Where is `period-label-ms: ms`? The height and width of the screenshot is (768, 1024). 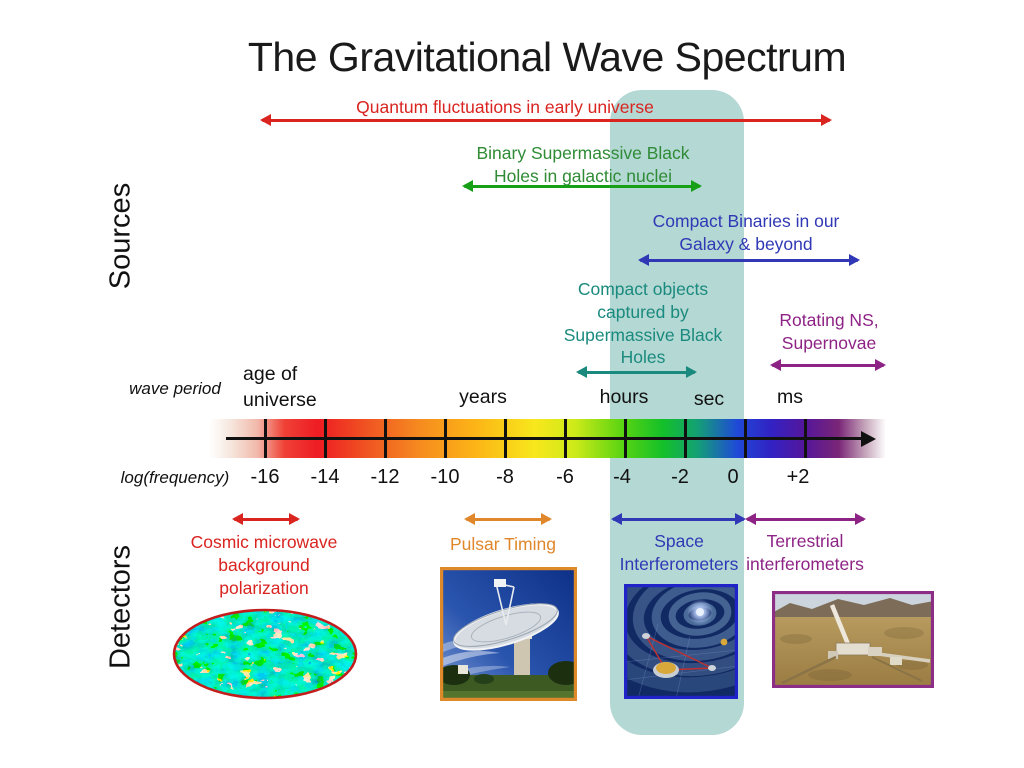
period-label-ms: ms is located at coordinates (790, 397).